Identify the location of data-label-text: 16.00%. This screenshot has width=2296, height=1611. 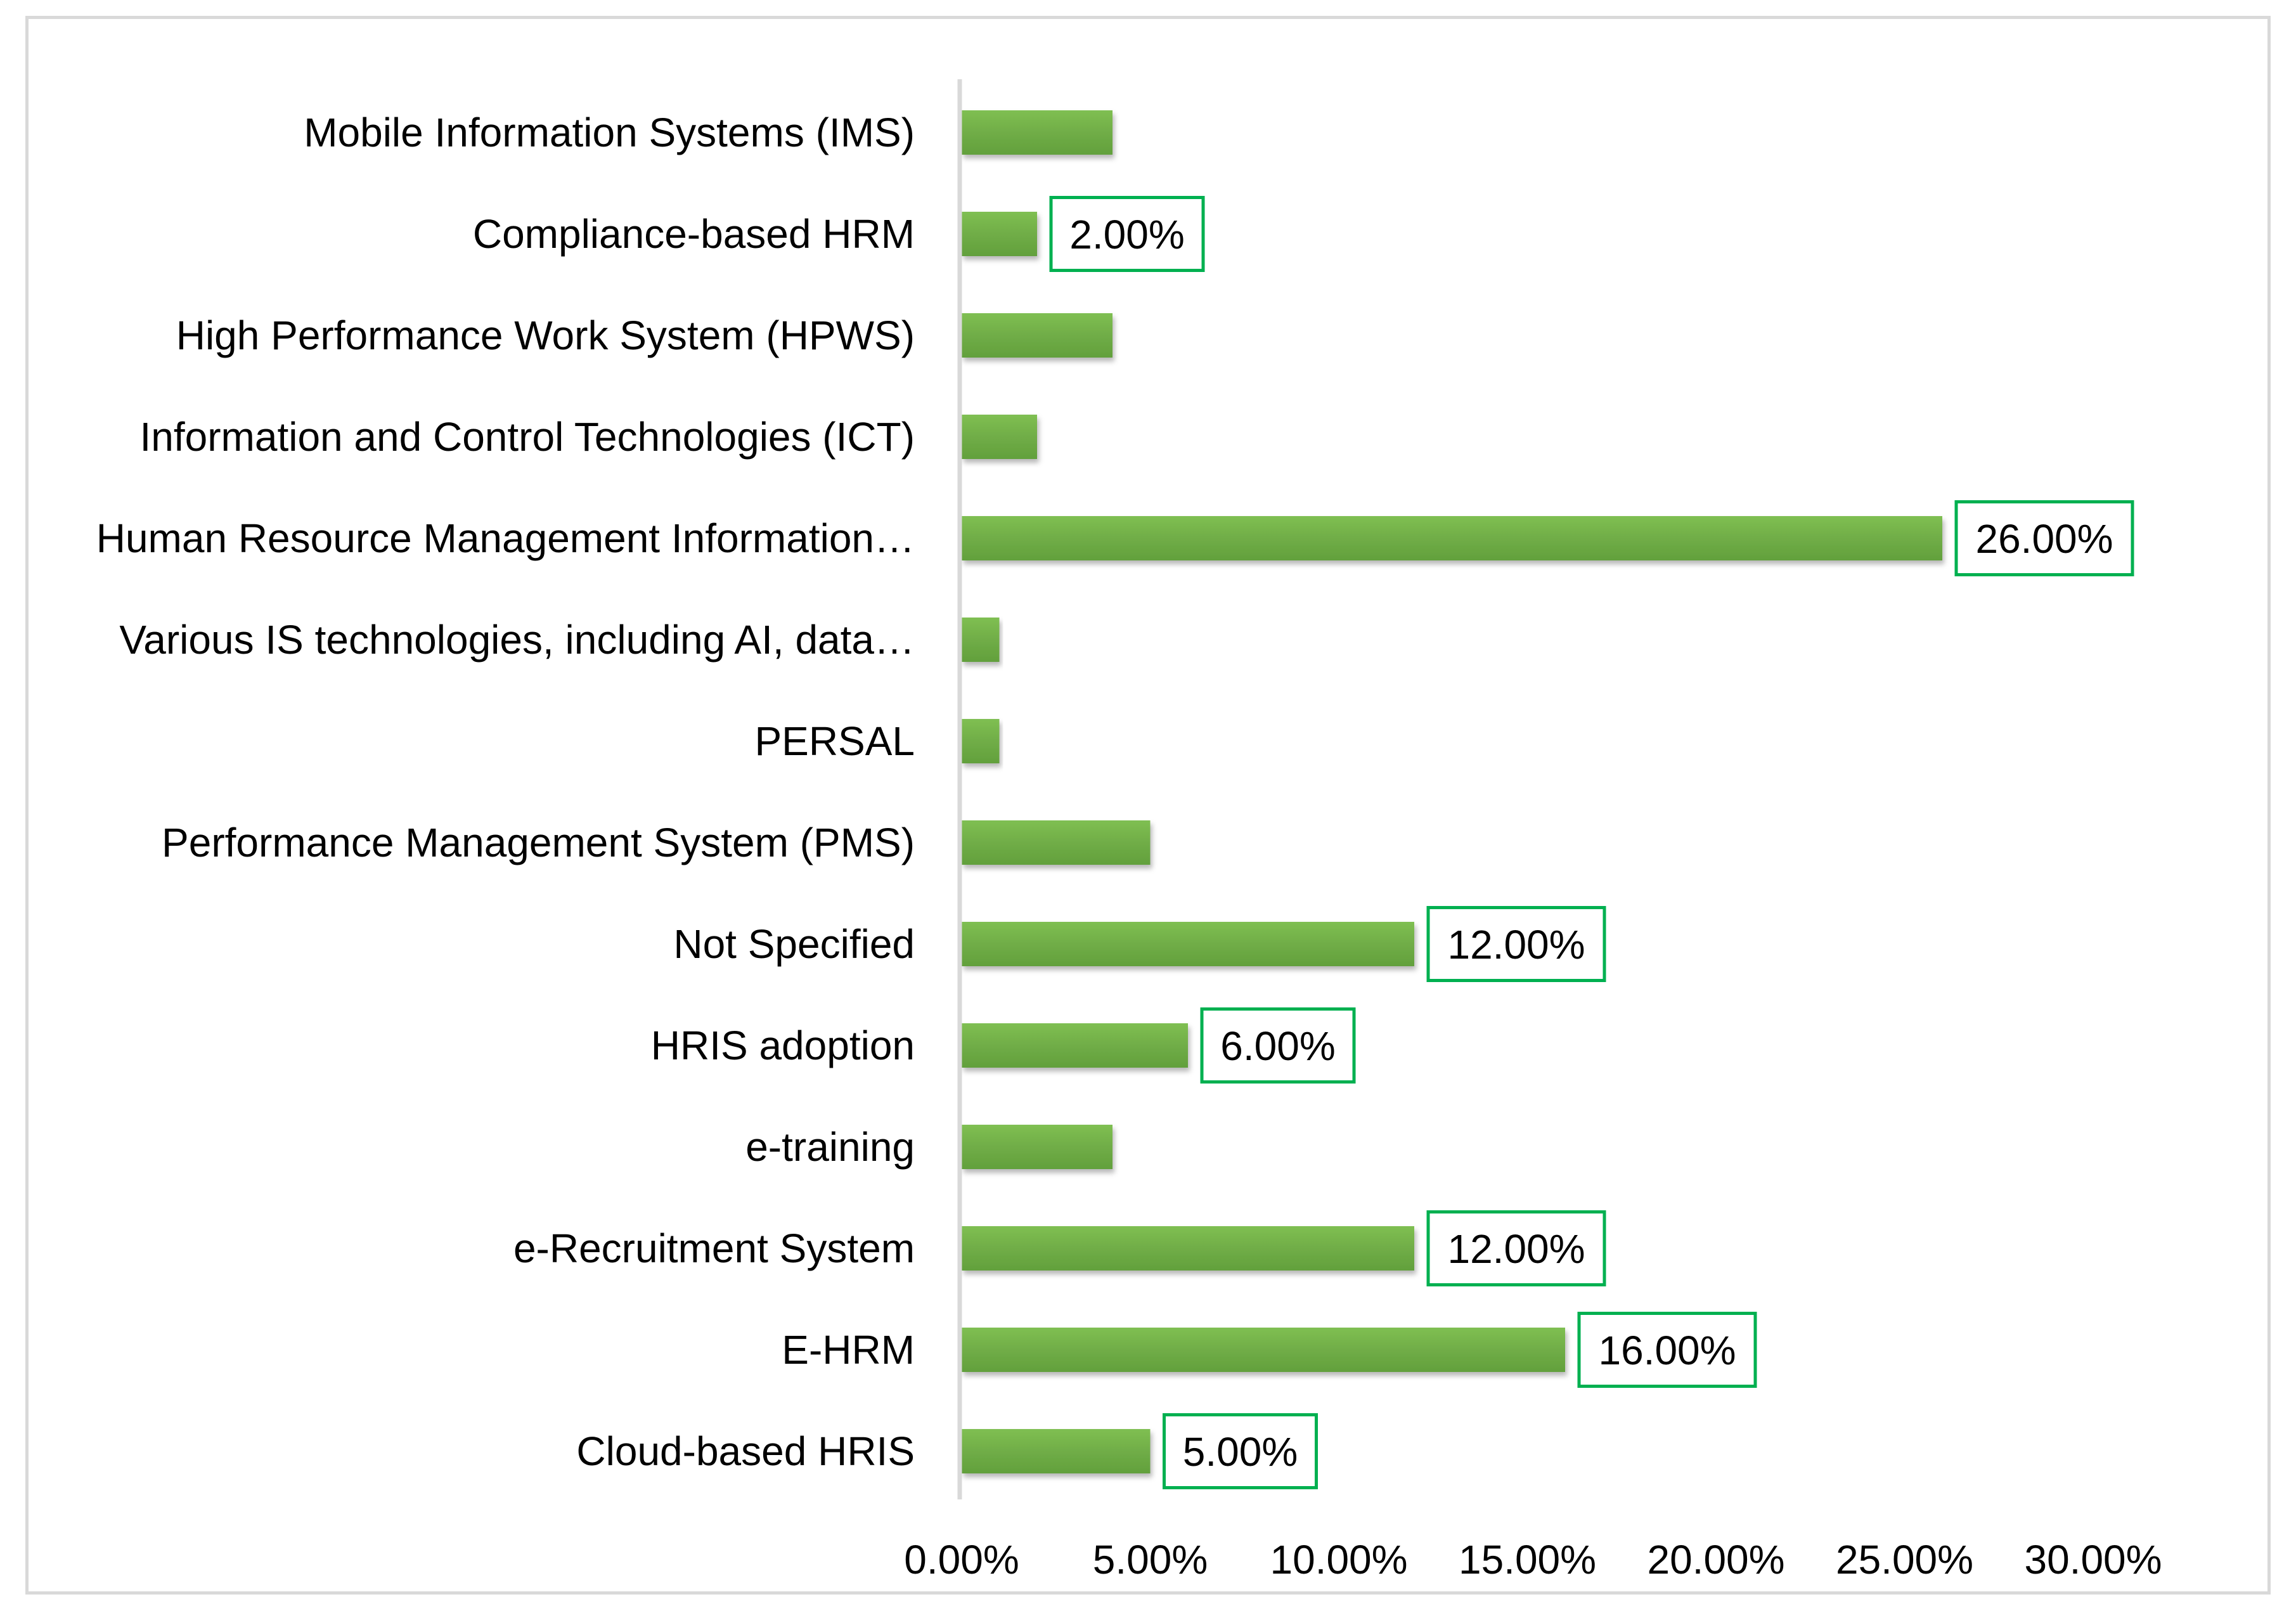
(1667, 1350).